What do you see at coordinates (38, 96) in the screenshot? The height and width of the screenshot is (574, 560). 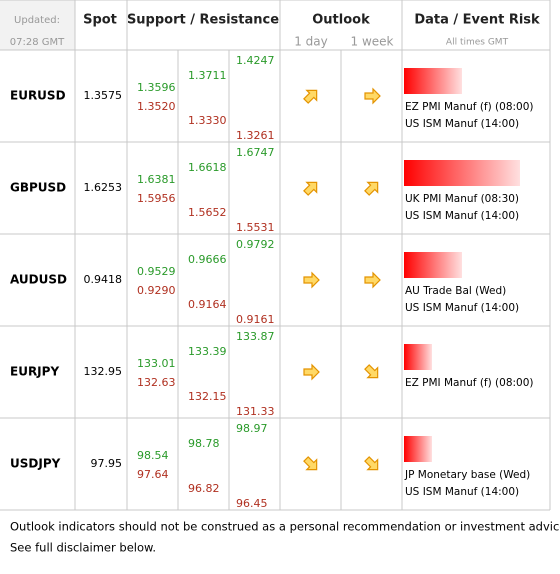 I see `pair: EURUSD` at bounding box center [38, 96].